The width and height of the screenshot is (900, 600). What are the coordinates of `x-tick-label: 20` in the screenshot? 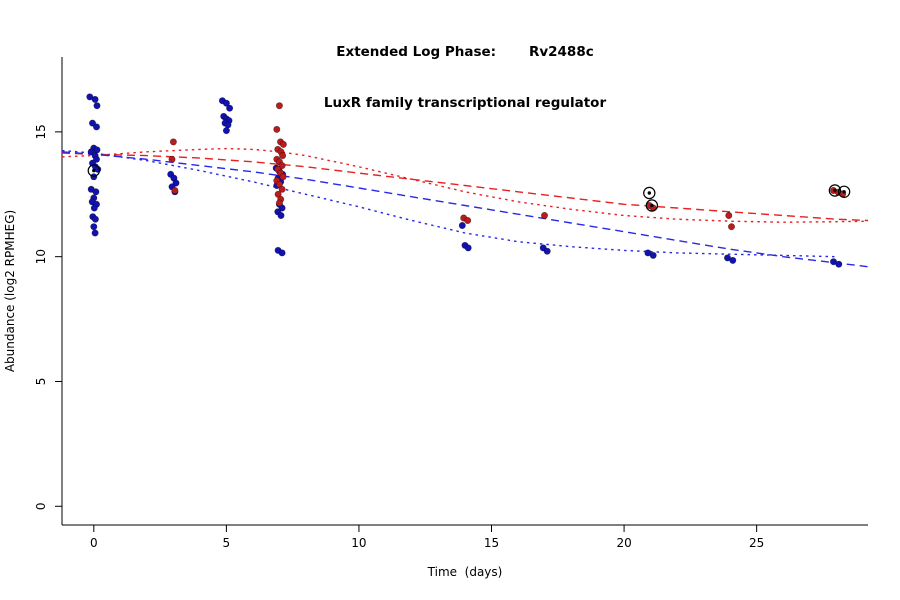 It's located at (623, 543).